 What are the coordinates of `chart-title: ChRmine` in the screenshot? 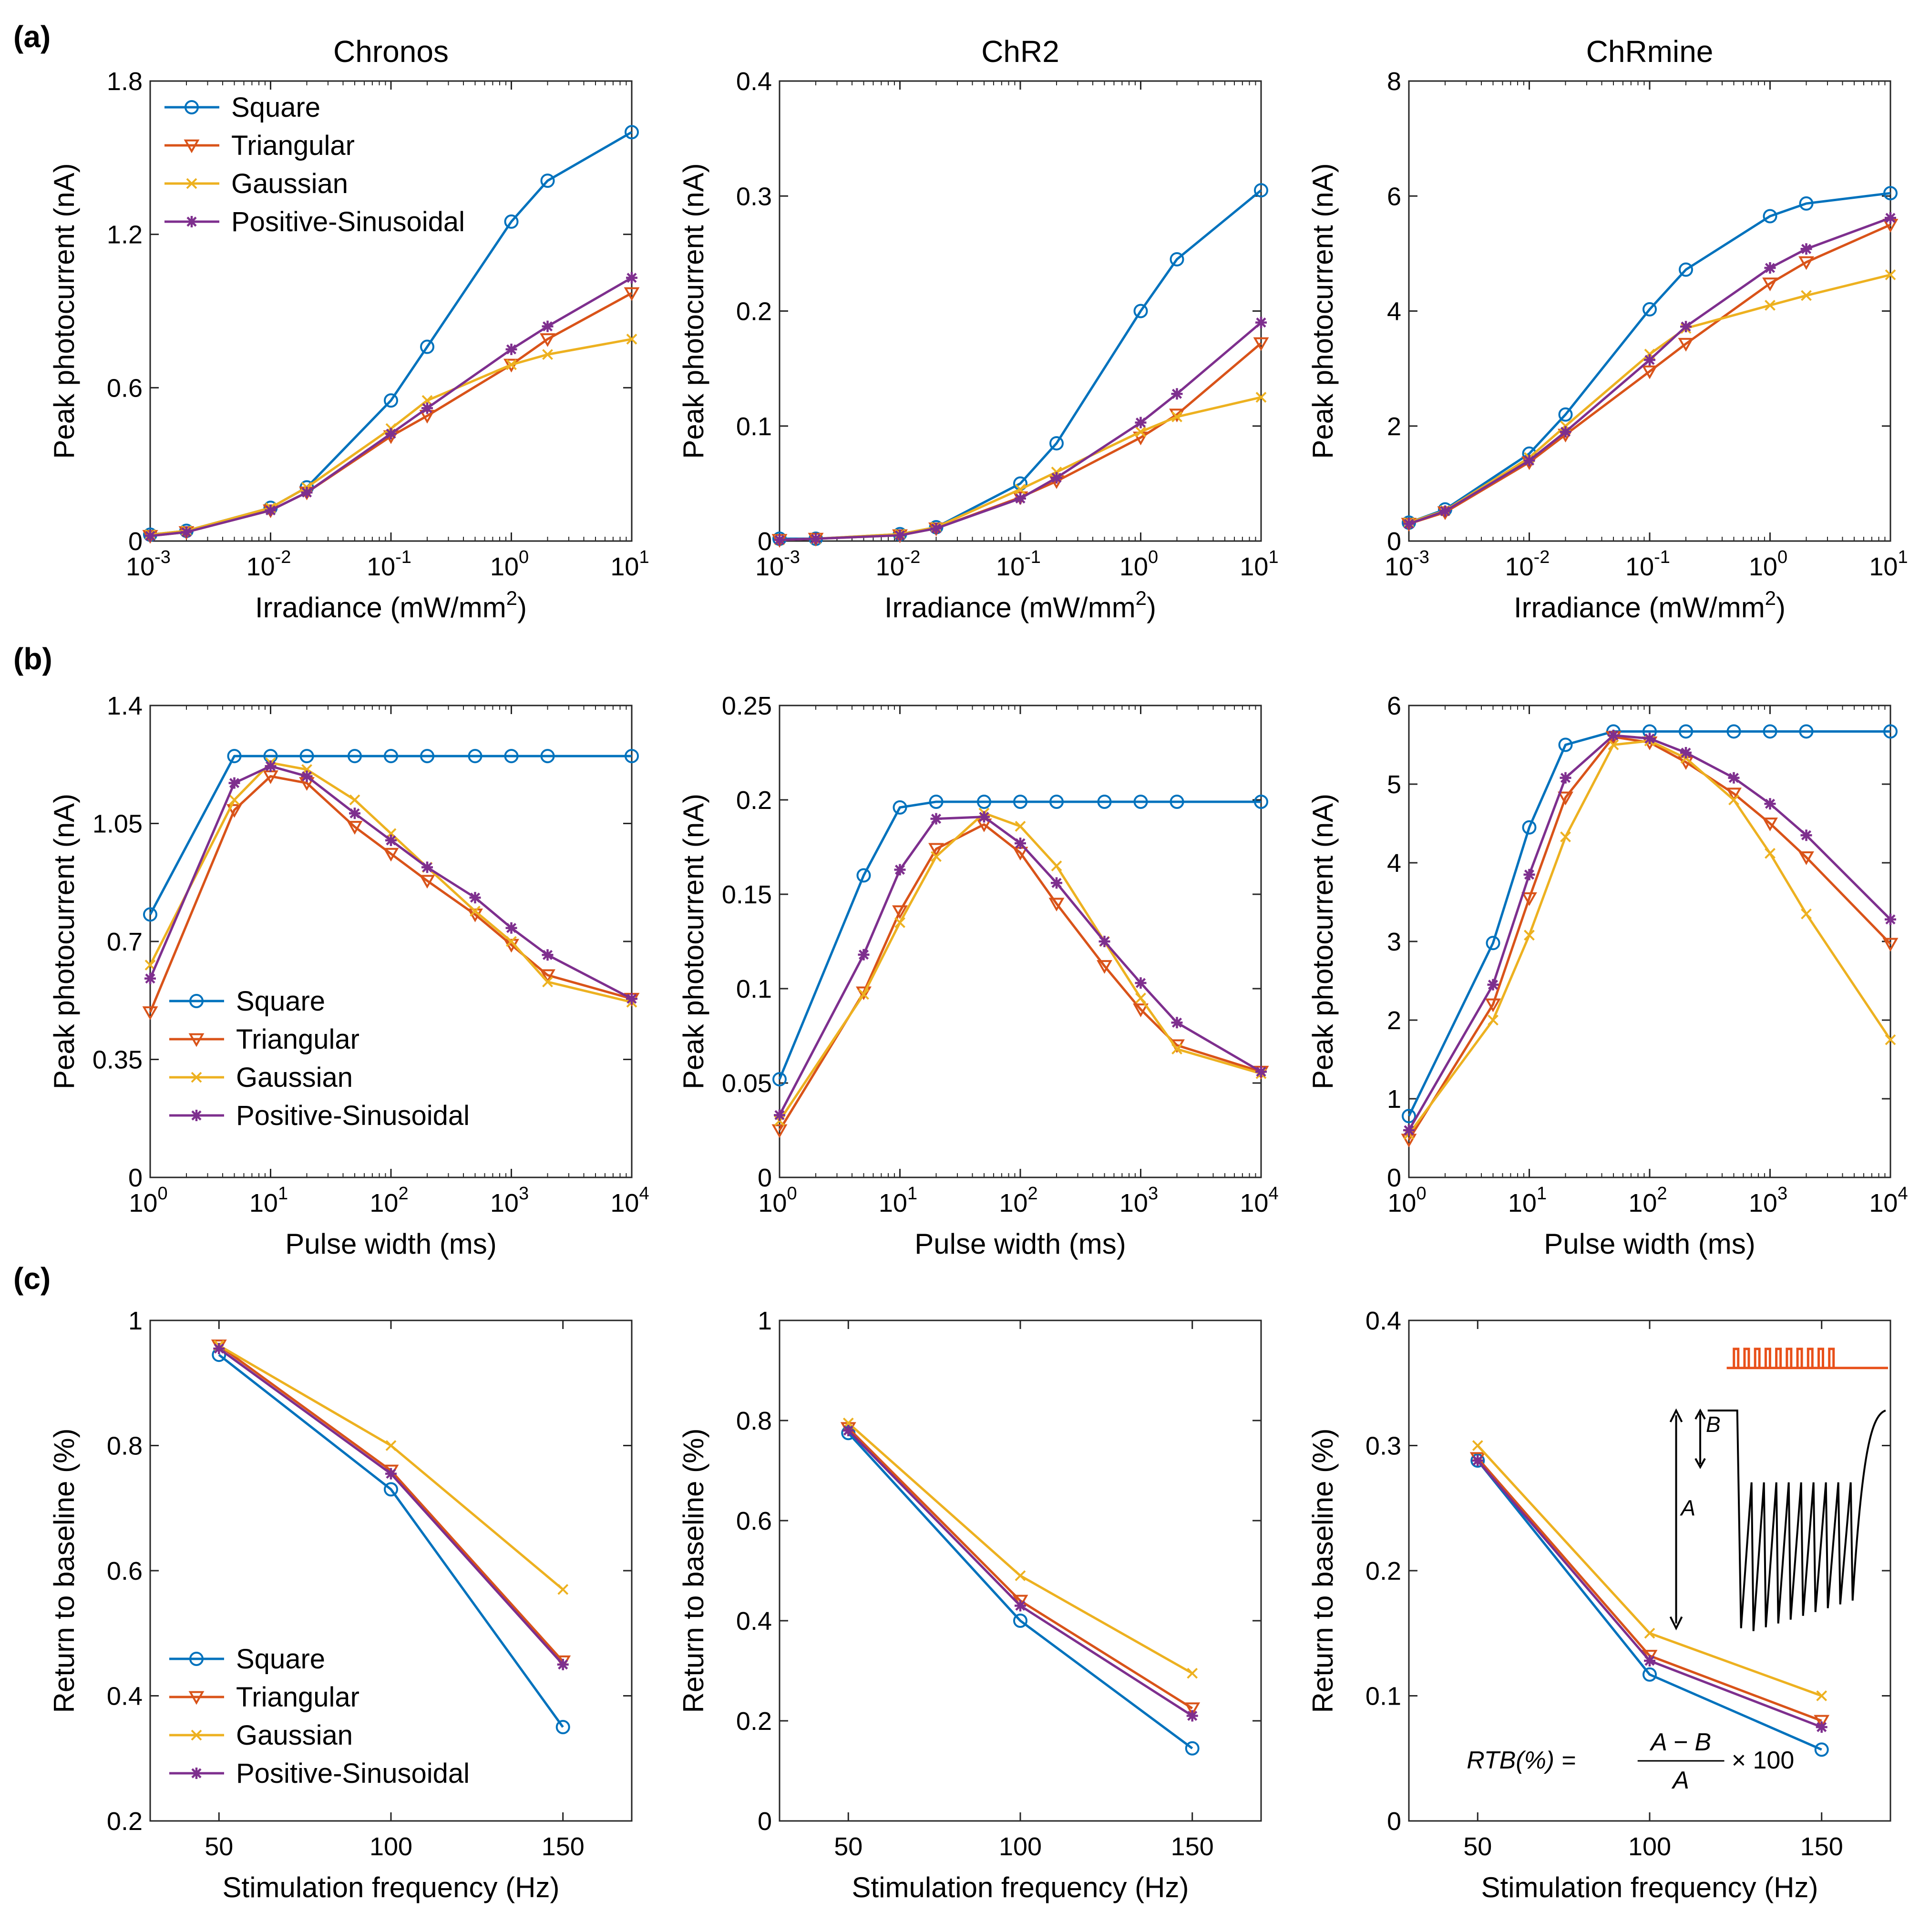 It's located at (1650, 51).